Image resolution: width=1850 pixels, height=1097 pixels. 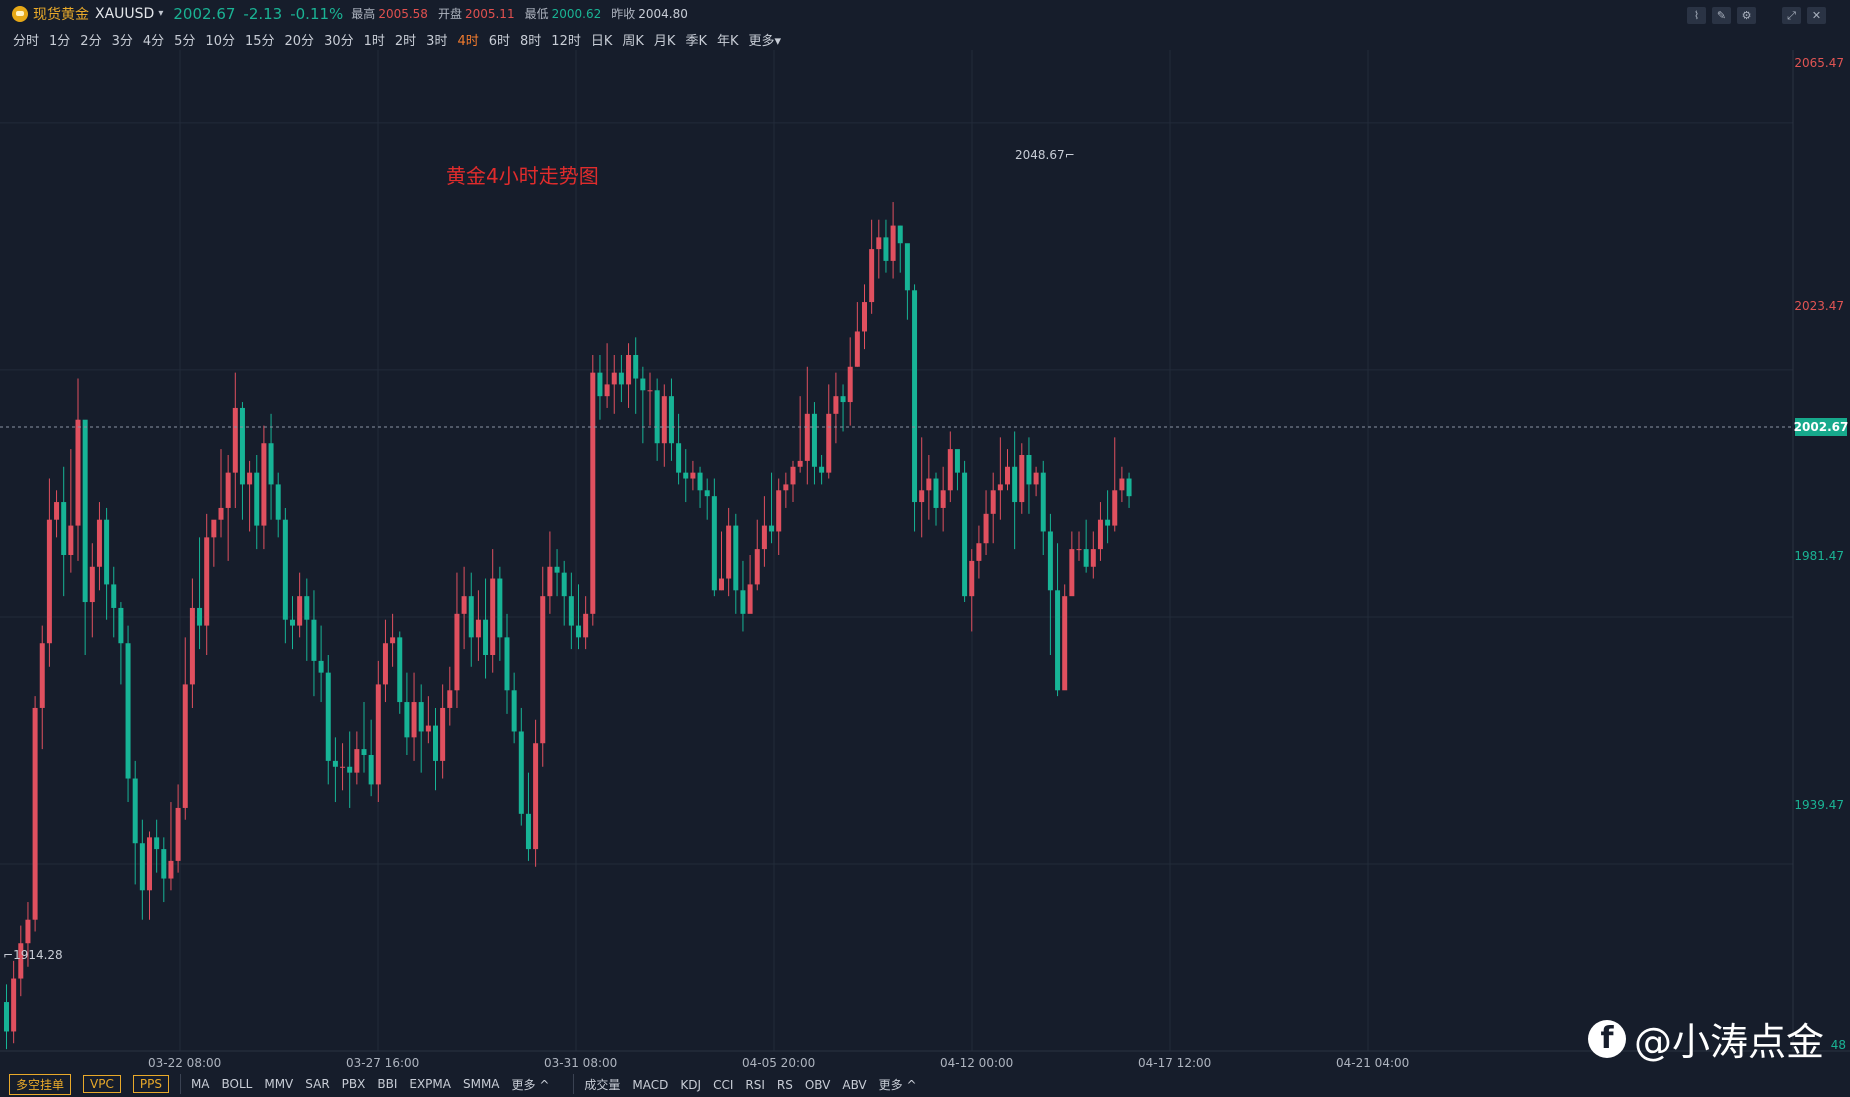 I want to click on indicator-main_indicators-item: EXPMA, so click(x=430, y=1084).